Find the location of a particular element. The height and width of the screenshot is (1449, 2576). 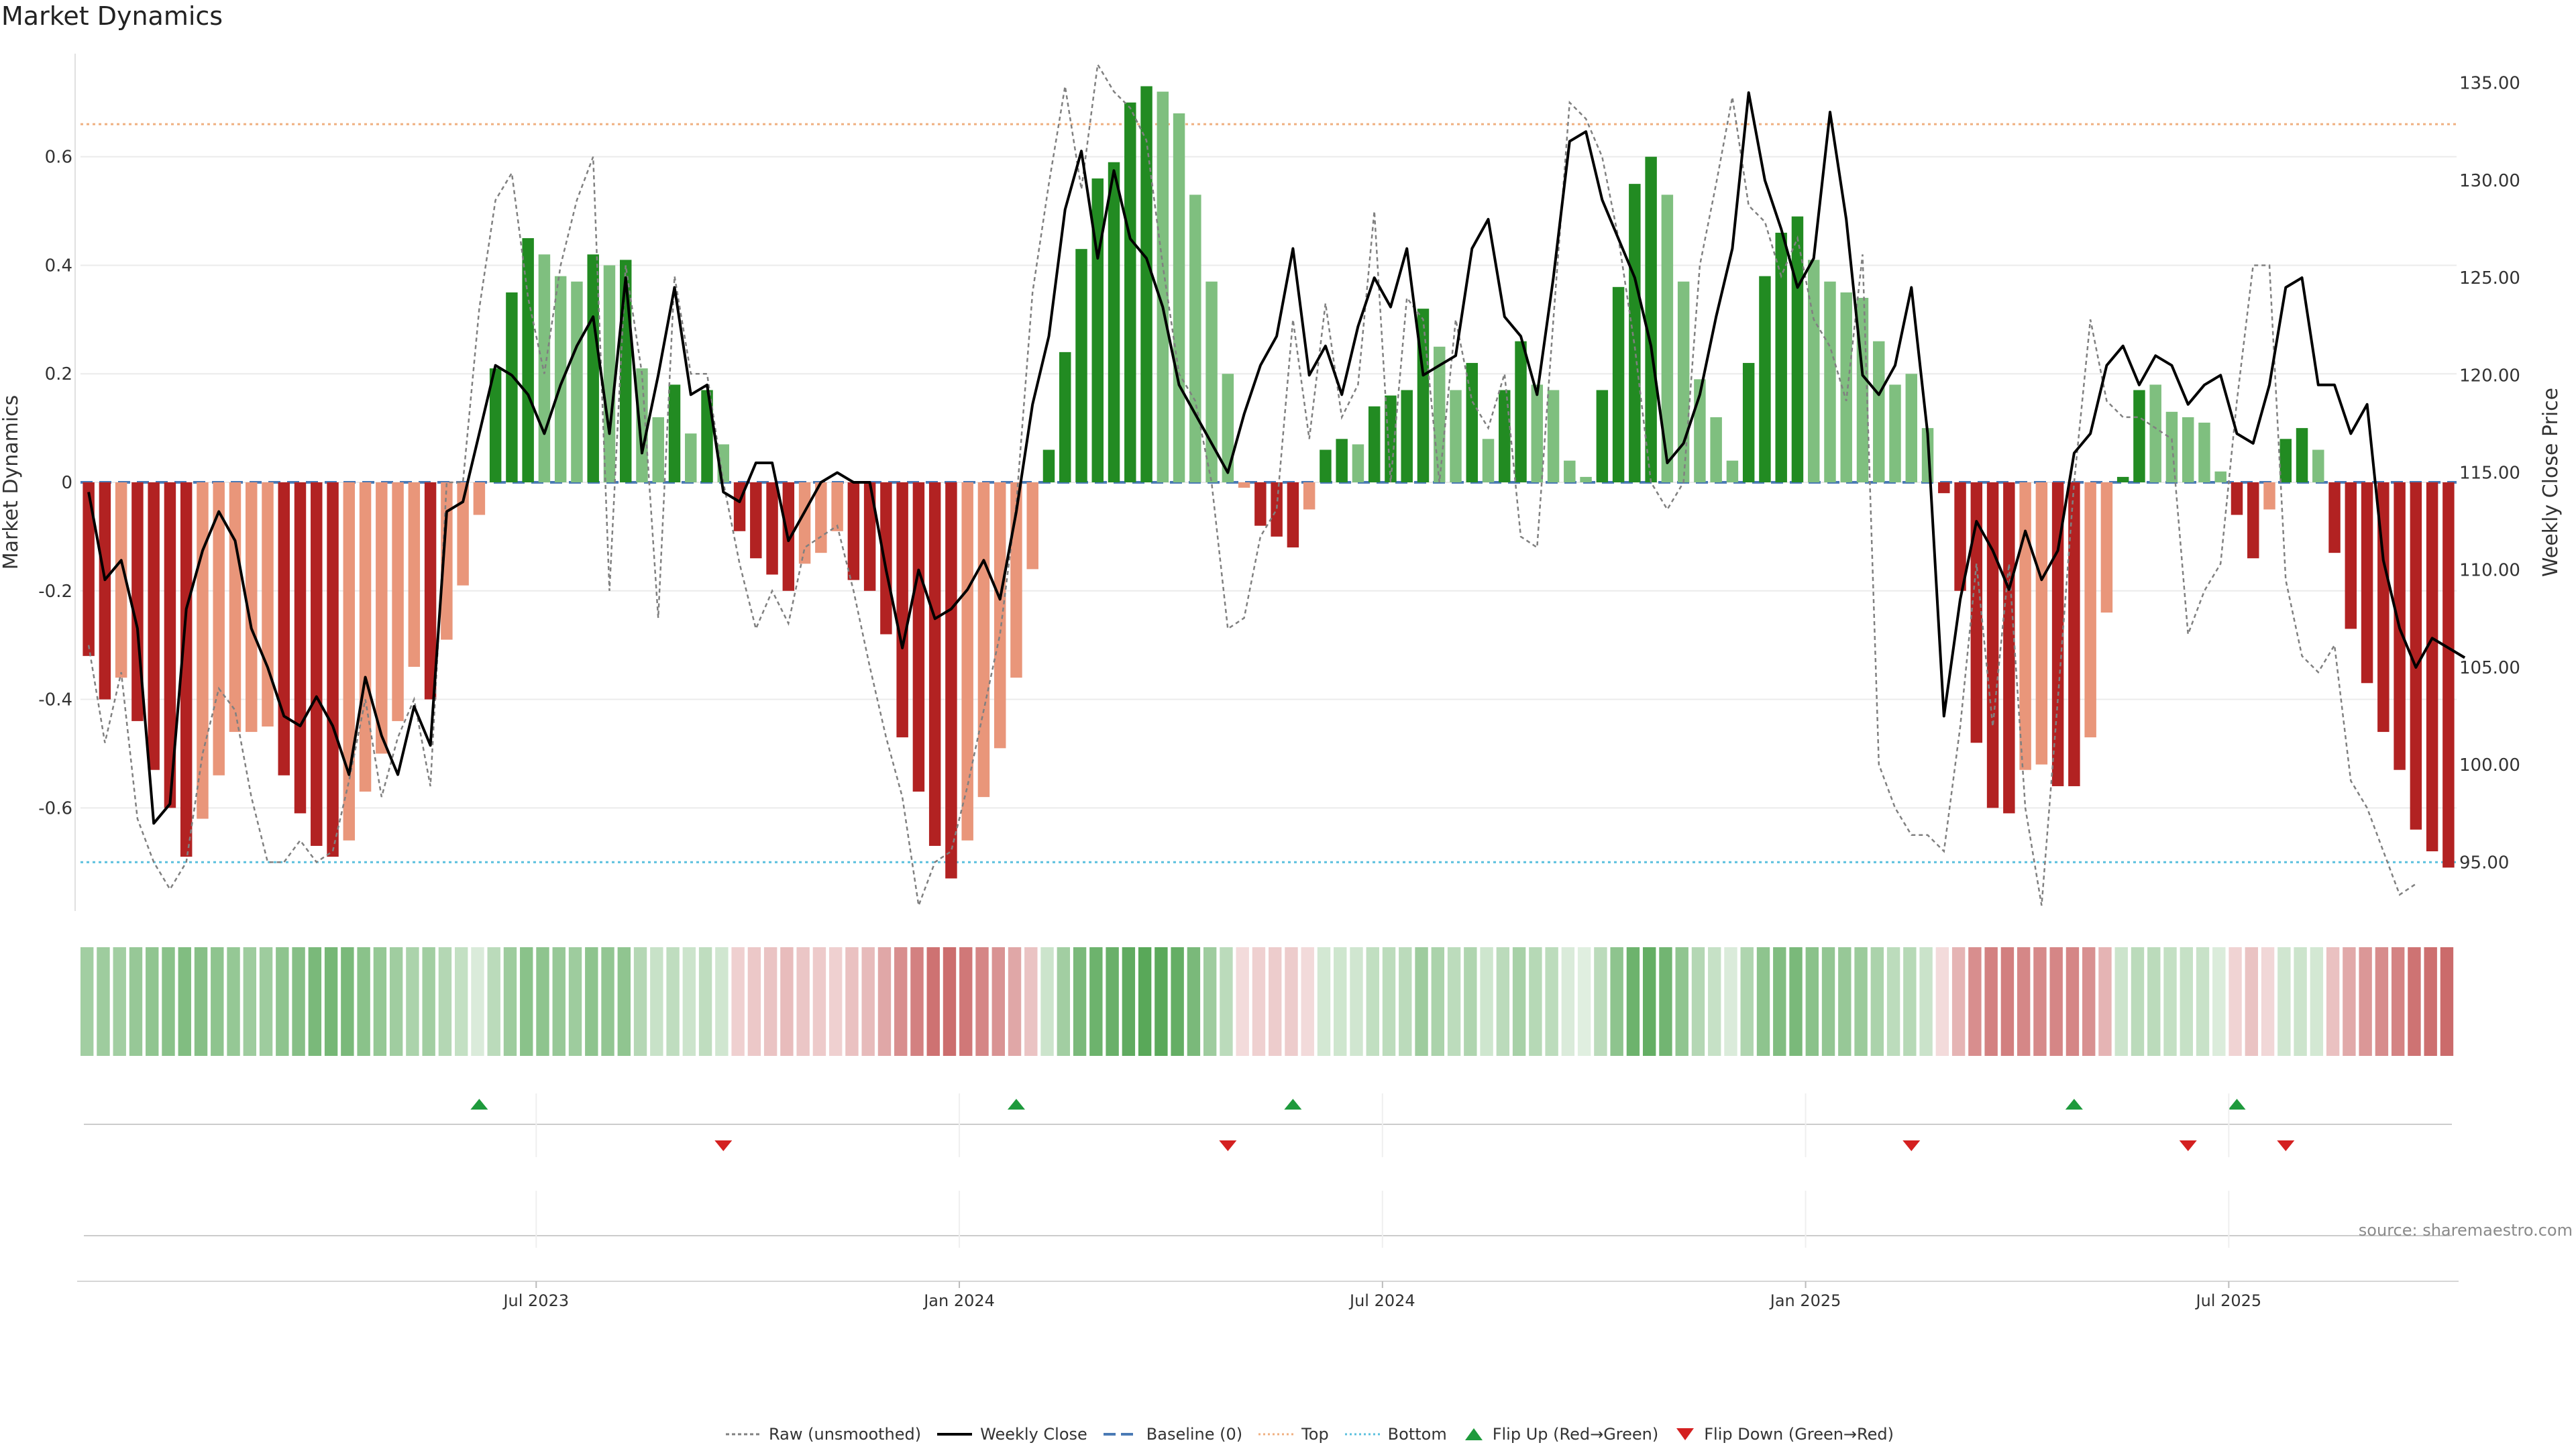

legend-baseline: Baseline (0) is located at coordinates (1172, 1434).